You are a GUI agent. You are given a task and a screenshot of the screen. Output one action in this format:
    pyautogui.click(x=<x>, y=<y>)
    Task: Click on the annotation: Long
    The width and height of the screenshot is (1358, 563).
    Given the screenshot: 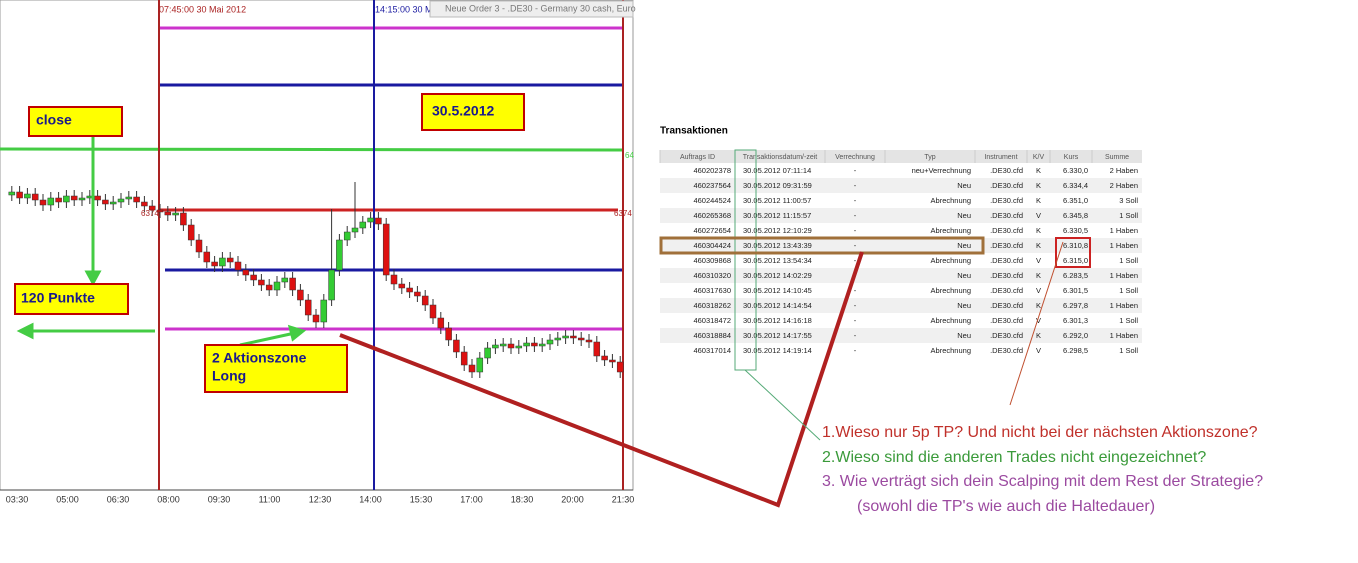 What is the action you would take?
    pyautogui.click(x=229, y=376)
    